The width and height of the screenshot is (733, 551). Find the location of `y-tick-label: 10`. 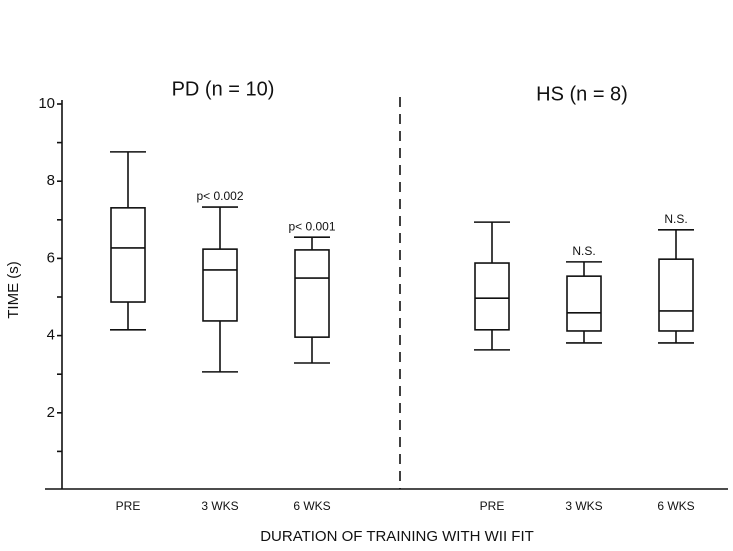

y-tick-label: 10 is located at coordinates (46, 103).